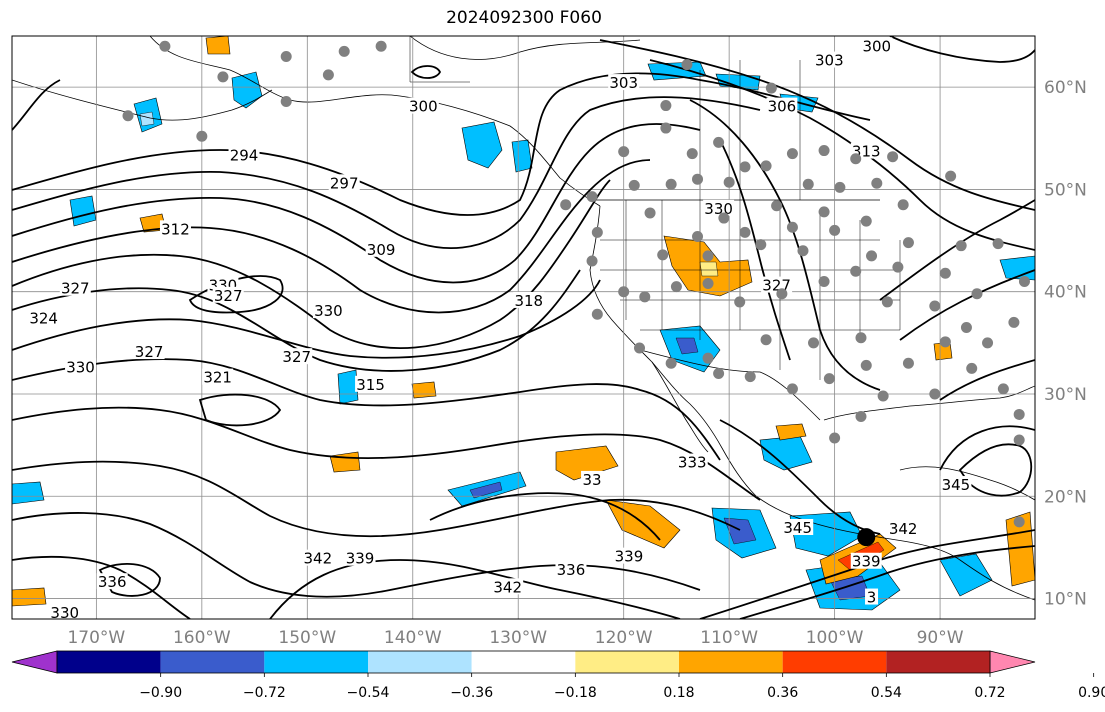 The image size is (1105, 712). Describe the element at coordinates (829, 61) in the screenshot. I see `contour-label: 303` at that location.